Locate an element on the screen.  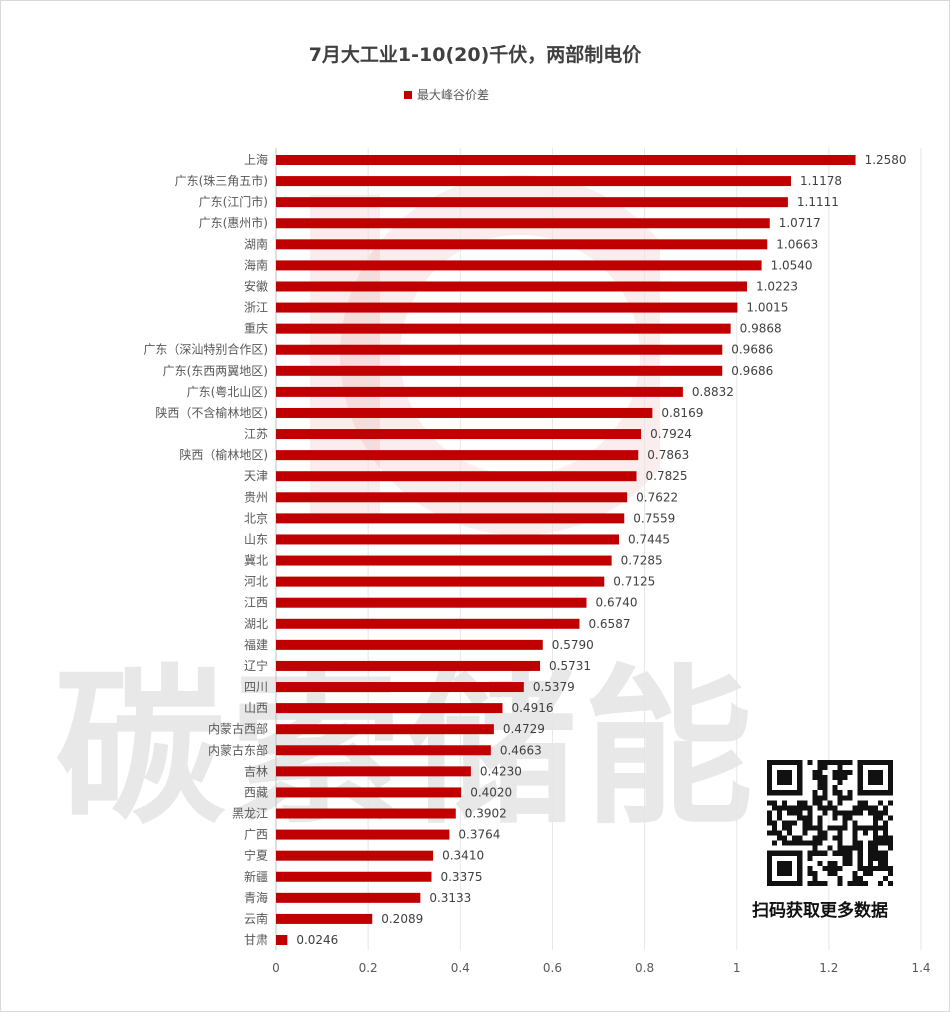
data-label: 0.8169 is located at coordinates (682, 413).